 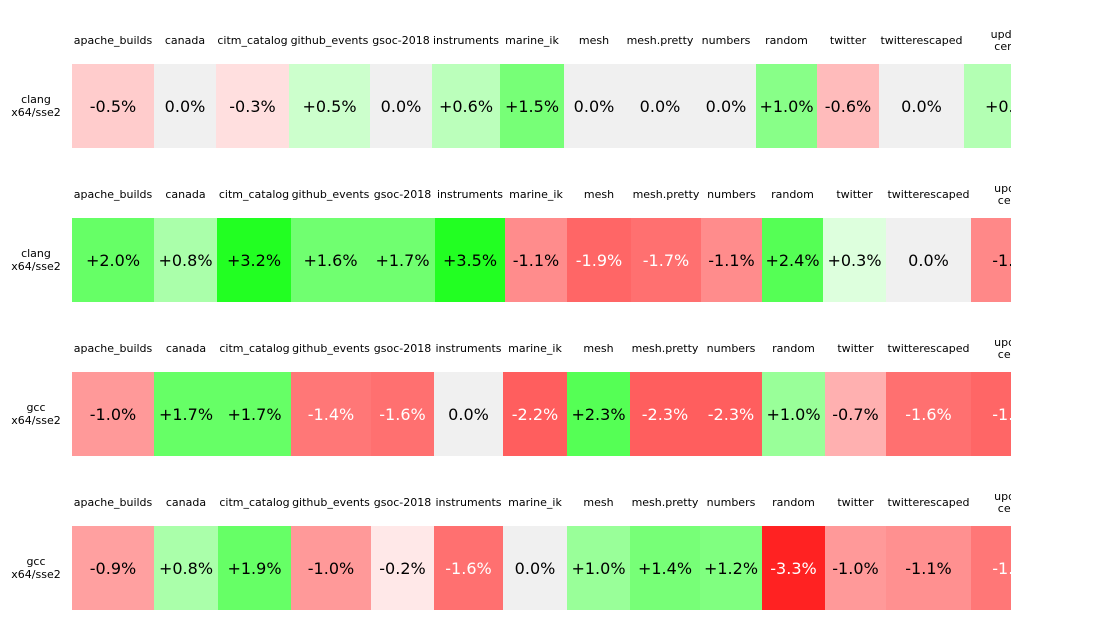 What do you see at coordinates (36, 260) in the screenshot?
I see `row-label: clang x64/sse2` at bounding box center [36, 260].